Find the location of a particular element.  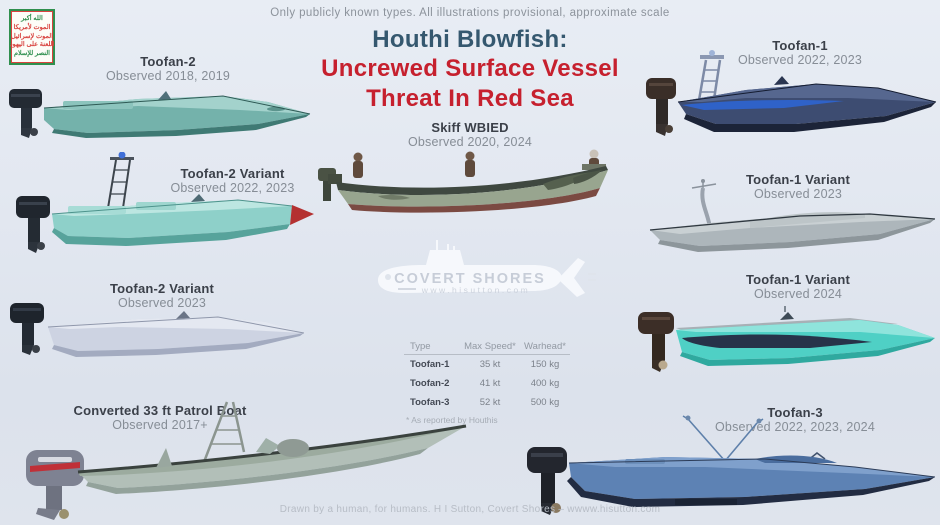

emblem-line: الموت لأمريكا is located at coordinates (32, 27).